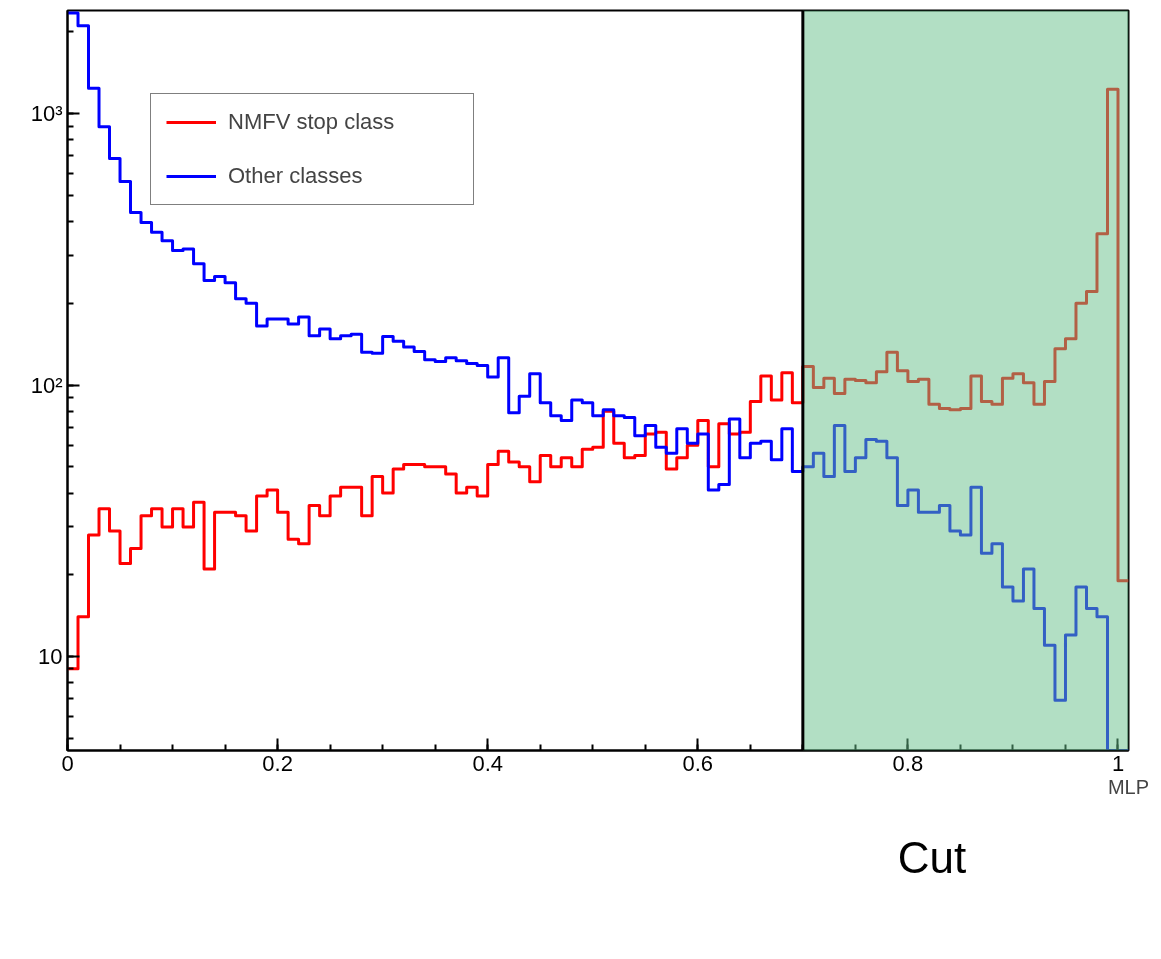  Describe the element at coordinates (46, 385) in the screenshot. I see `y-tick-label: 10²` at that location.